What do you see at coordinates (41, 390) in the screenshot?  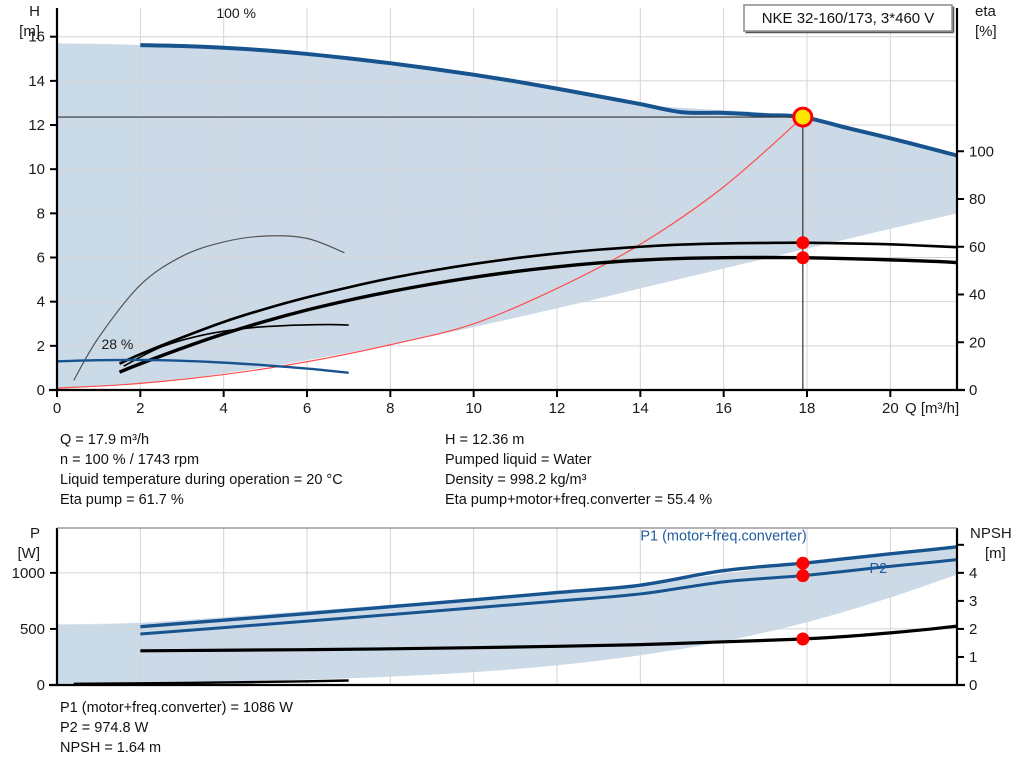 I see `tick-label-h: 0` at bounding box center [41, 390].